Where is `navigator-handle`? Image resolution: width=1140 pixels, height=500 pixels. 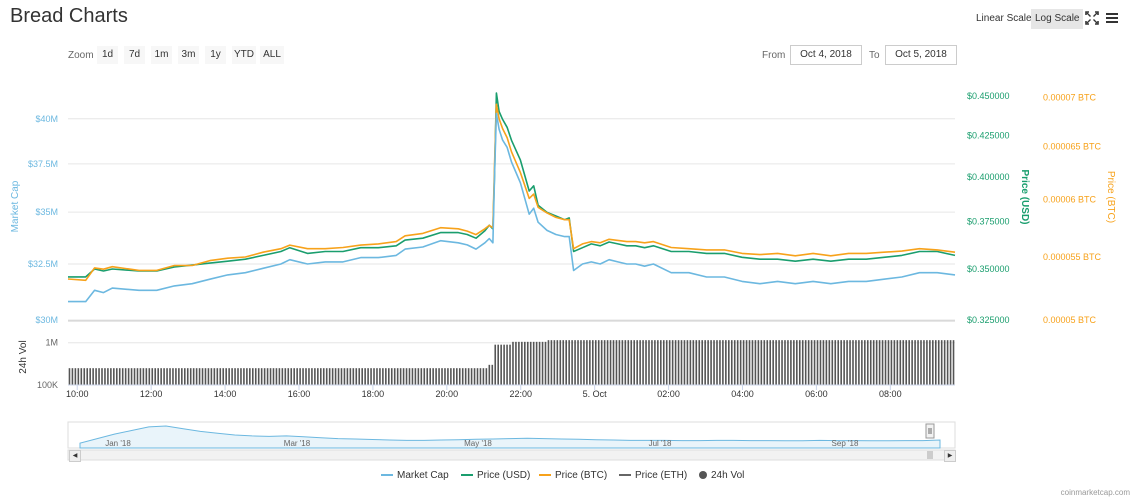 navigator-handle is located at coordinates (930, 431).